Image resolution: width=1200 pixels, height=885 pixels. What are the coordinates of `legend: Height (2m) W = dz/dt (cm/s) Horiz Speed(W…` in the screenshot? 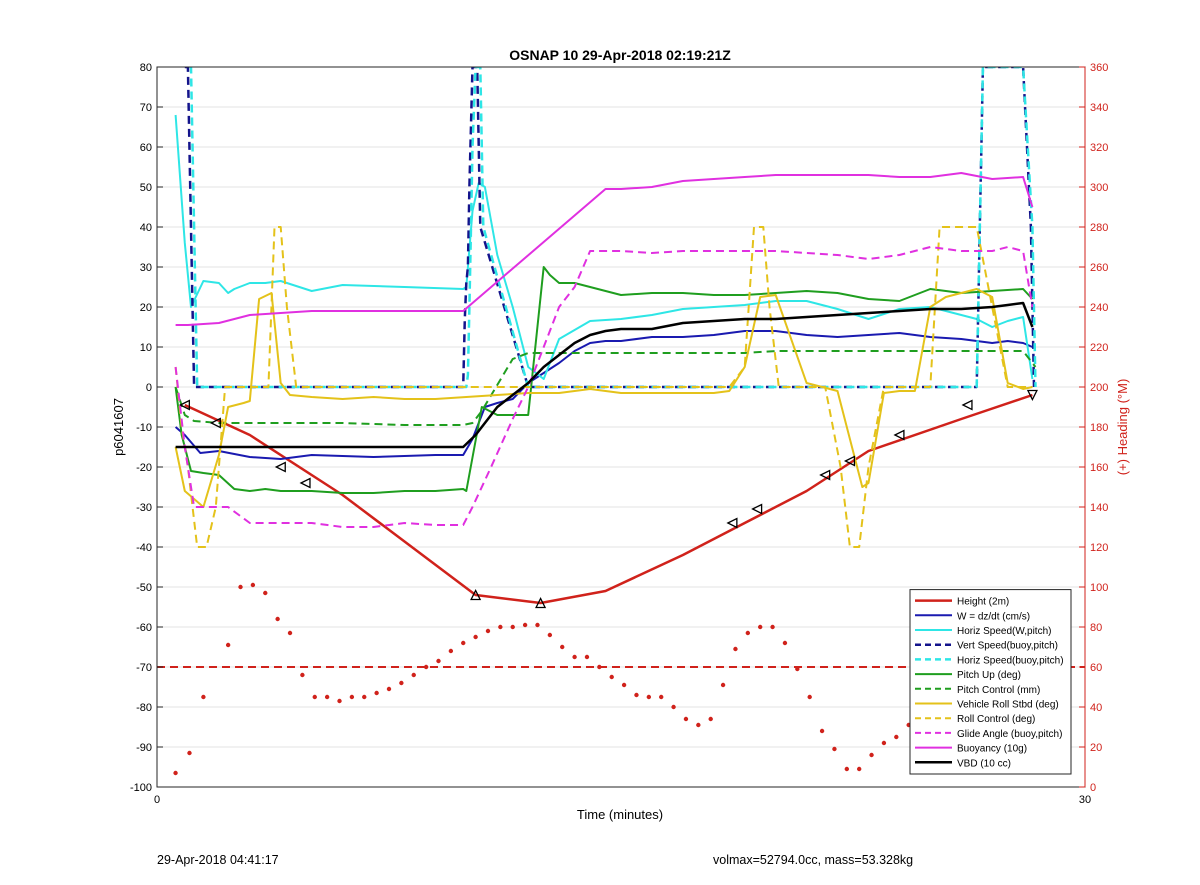 It's located at (990, 682).